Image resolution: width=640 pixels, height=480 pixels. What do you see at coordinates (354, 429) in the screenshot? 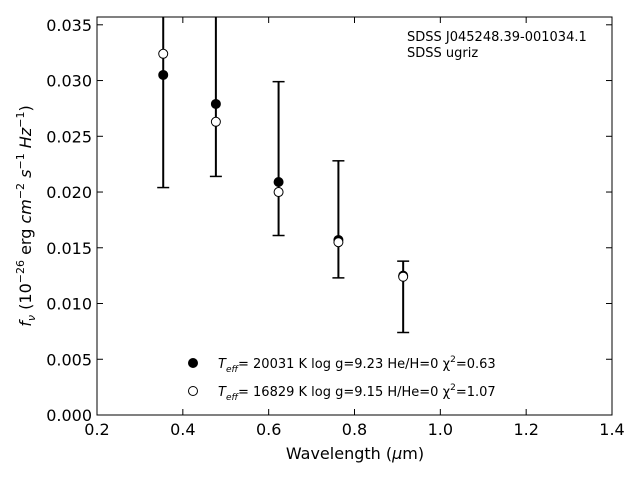
I see `x-tick-label: 0.8` at bounding box center [354, 429].